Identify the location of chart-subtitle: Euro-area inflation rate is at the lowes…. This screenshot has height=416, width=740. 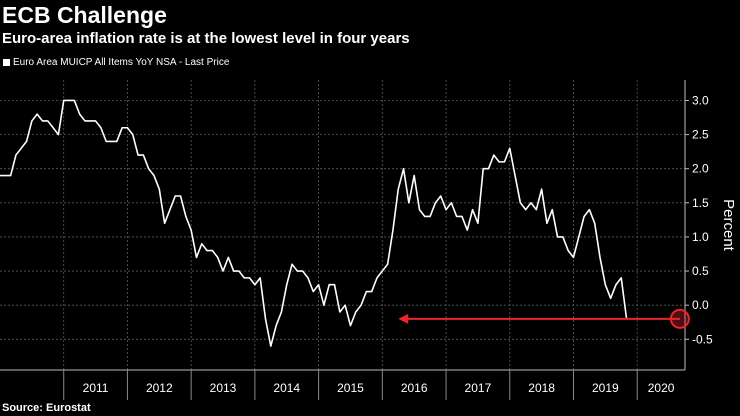
(206, 38).